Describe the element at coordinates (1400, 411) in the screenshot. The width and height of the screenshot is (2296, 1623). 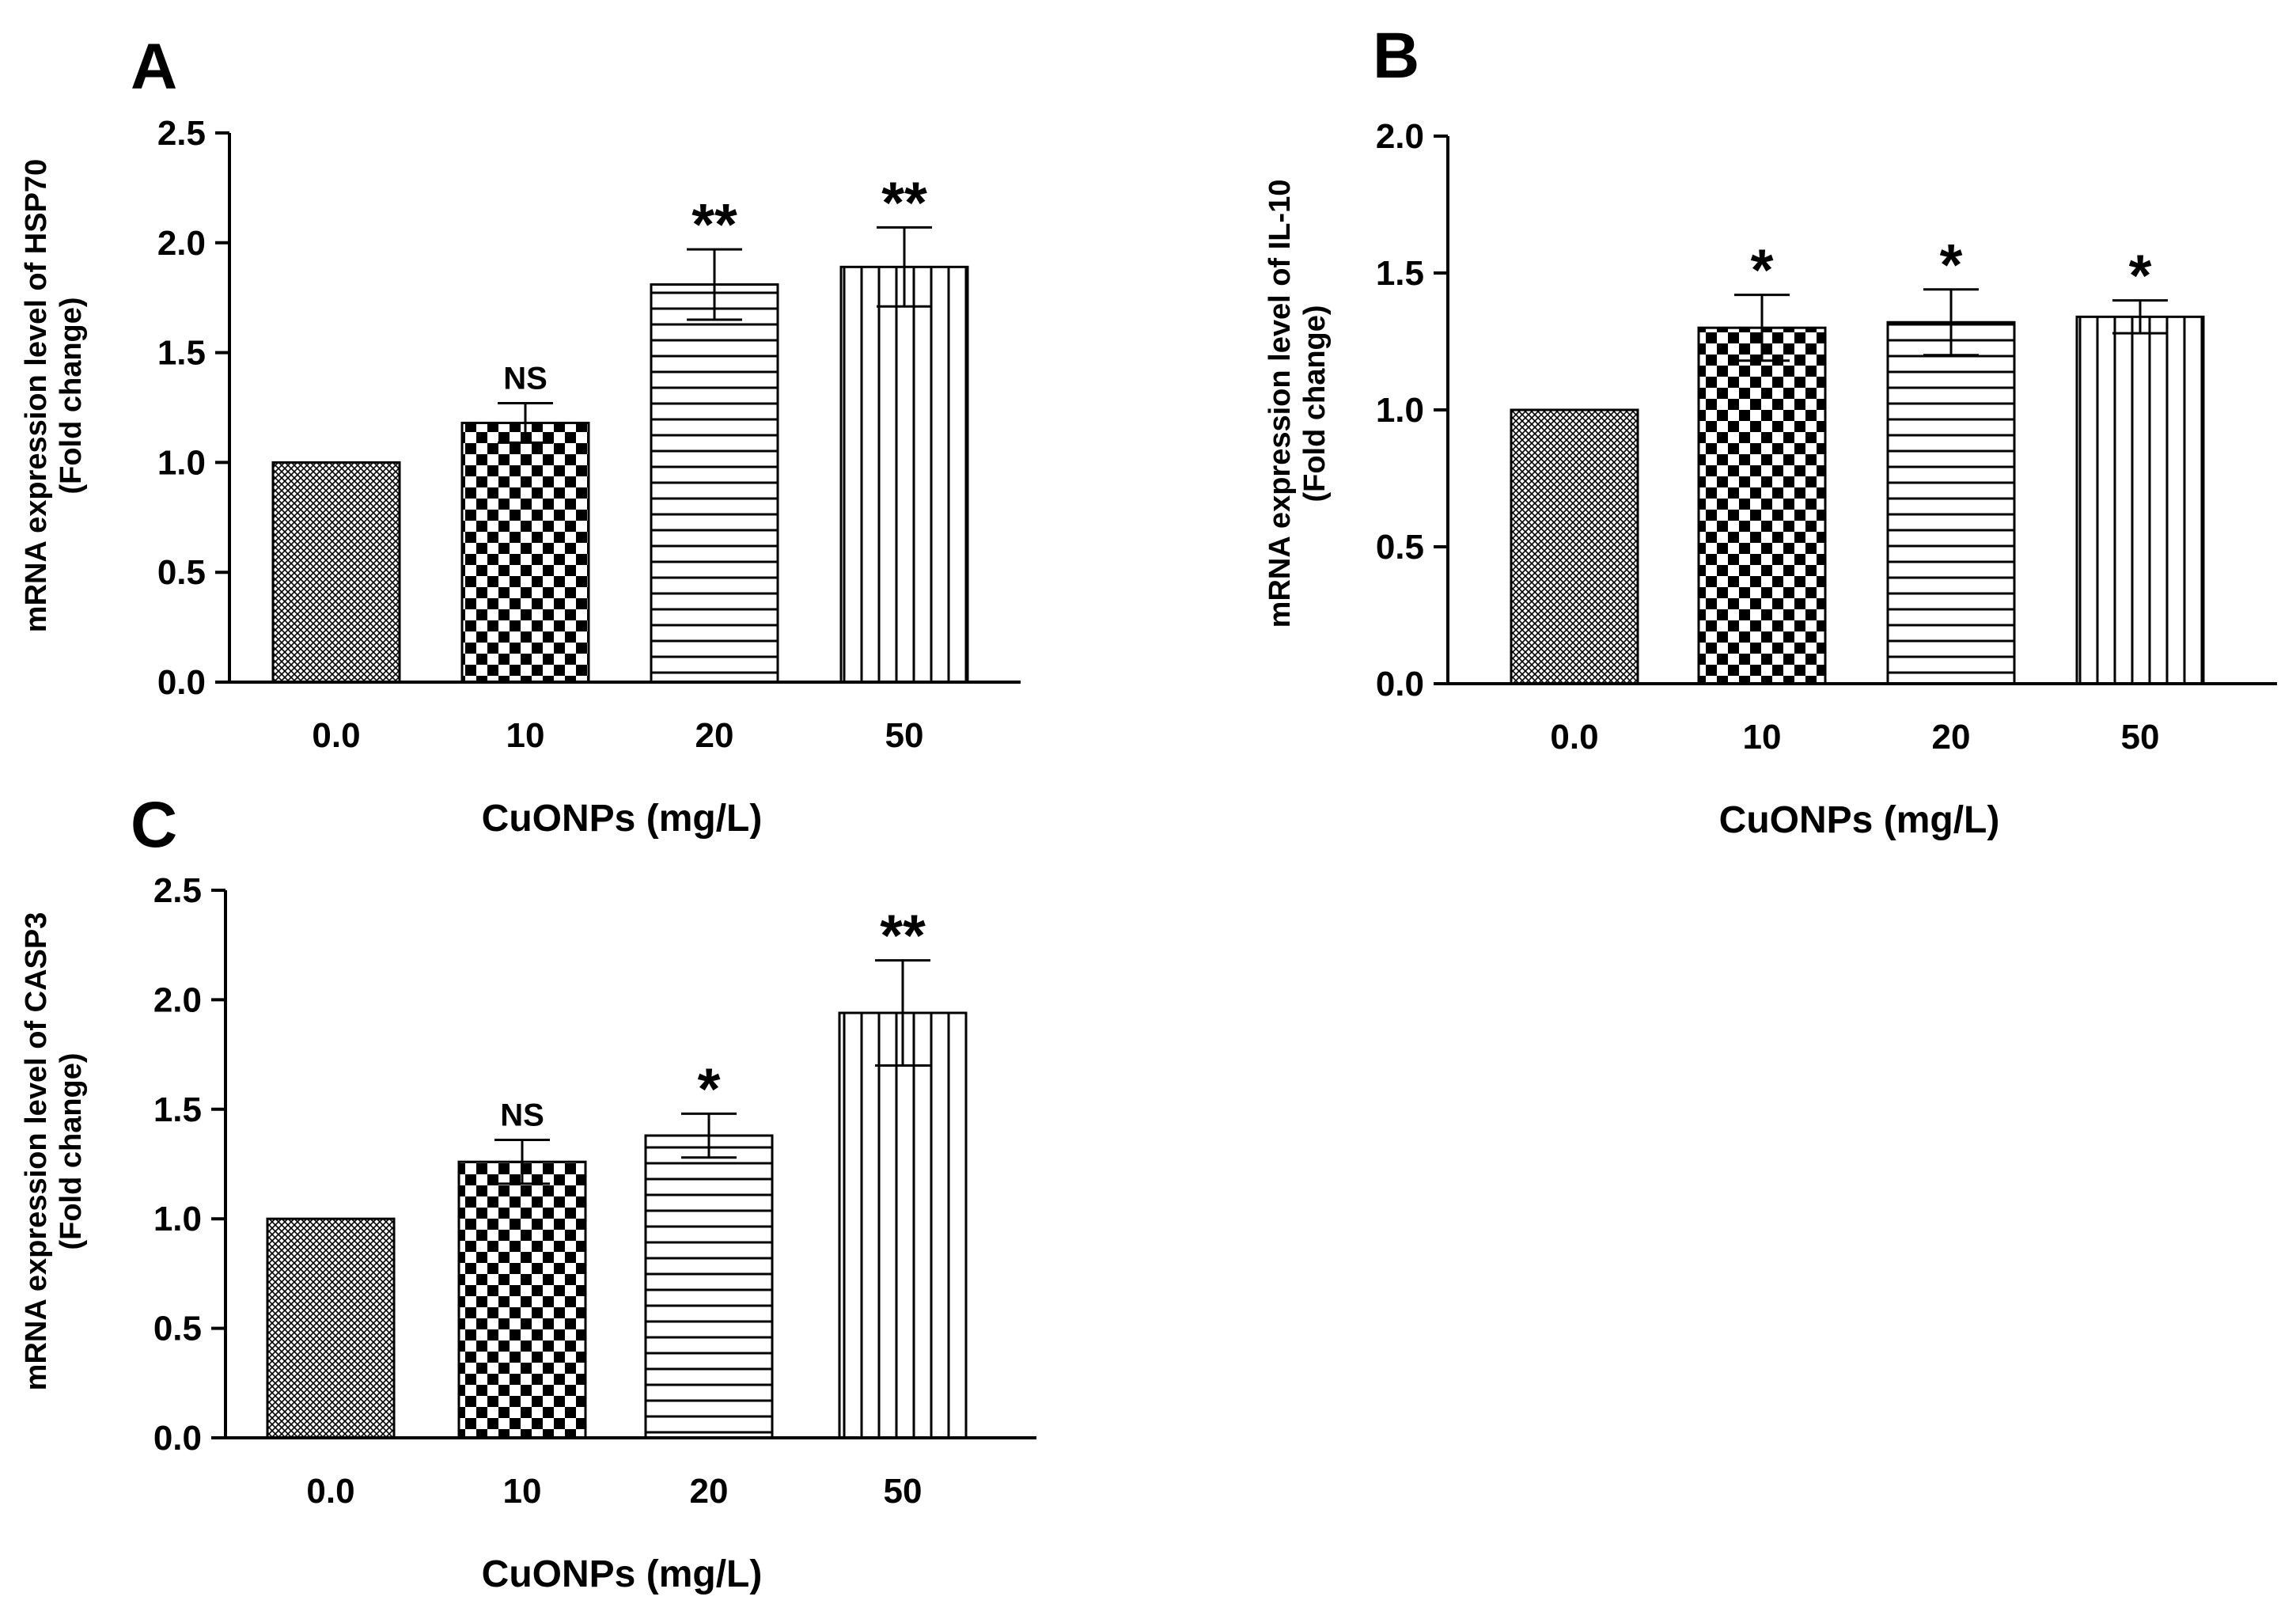
I see `y-tick-label-b: 1.0` at that location.